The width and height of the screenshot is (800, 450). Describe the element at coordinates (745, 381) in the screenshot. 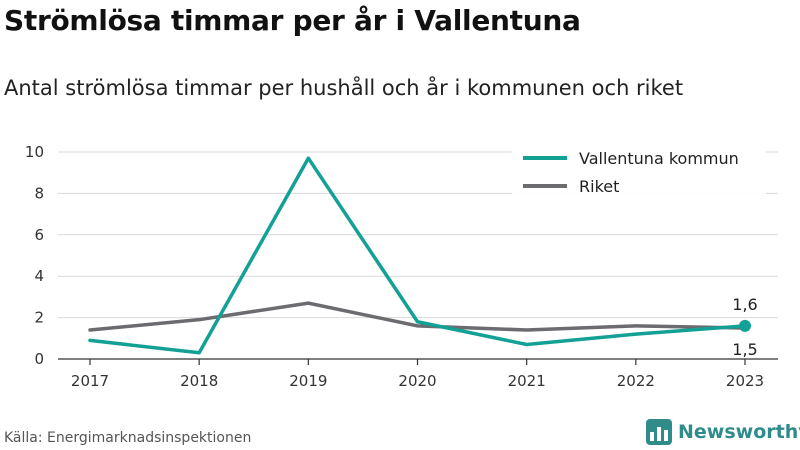

I see `x-tick-label: 2023` at that location.